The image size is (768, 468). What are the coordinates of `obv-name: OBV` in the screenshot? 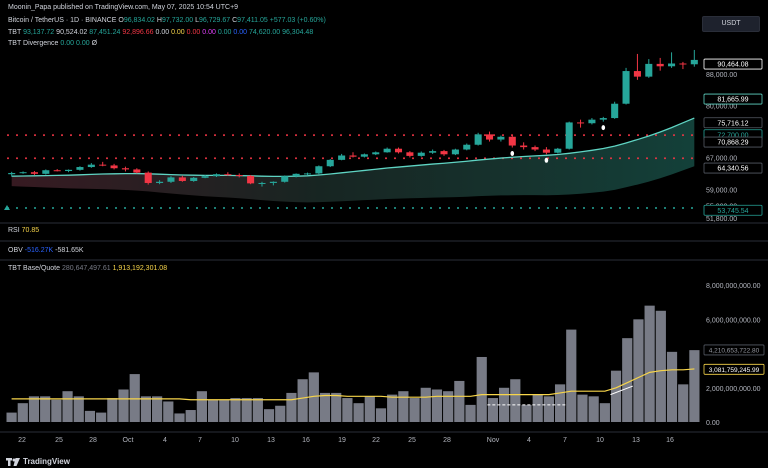 It's located at (15, 250).